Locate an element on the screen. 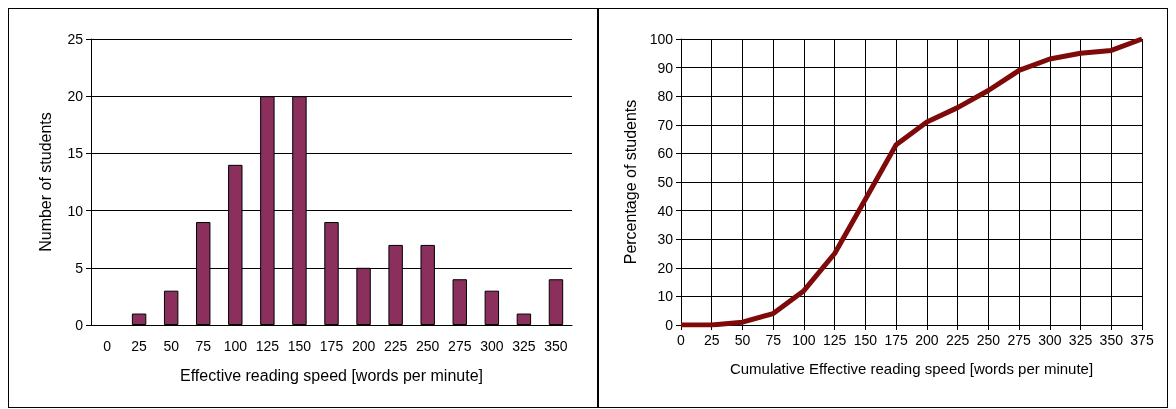  y-tick-label: 60 is located at coordinates (665, 153).